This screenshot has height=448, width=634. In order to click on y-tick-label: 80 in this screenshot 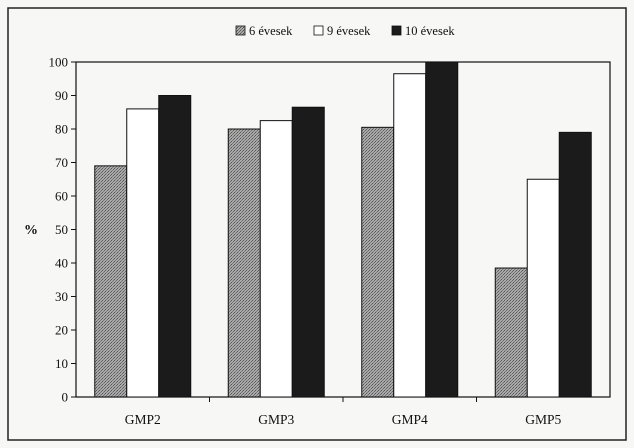, I will do `click(61, 129)`.